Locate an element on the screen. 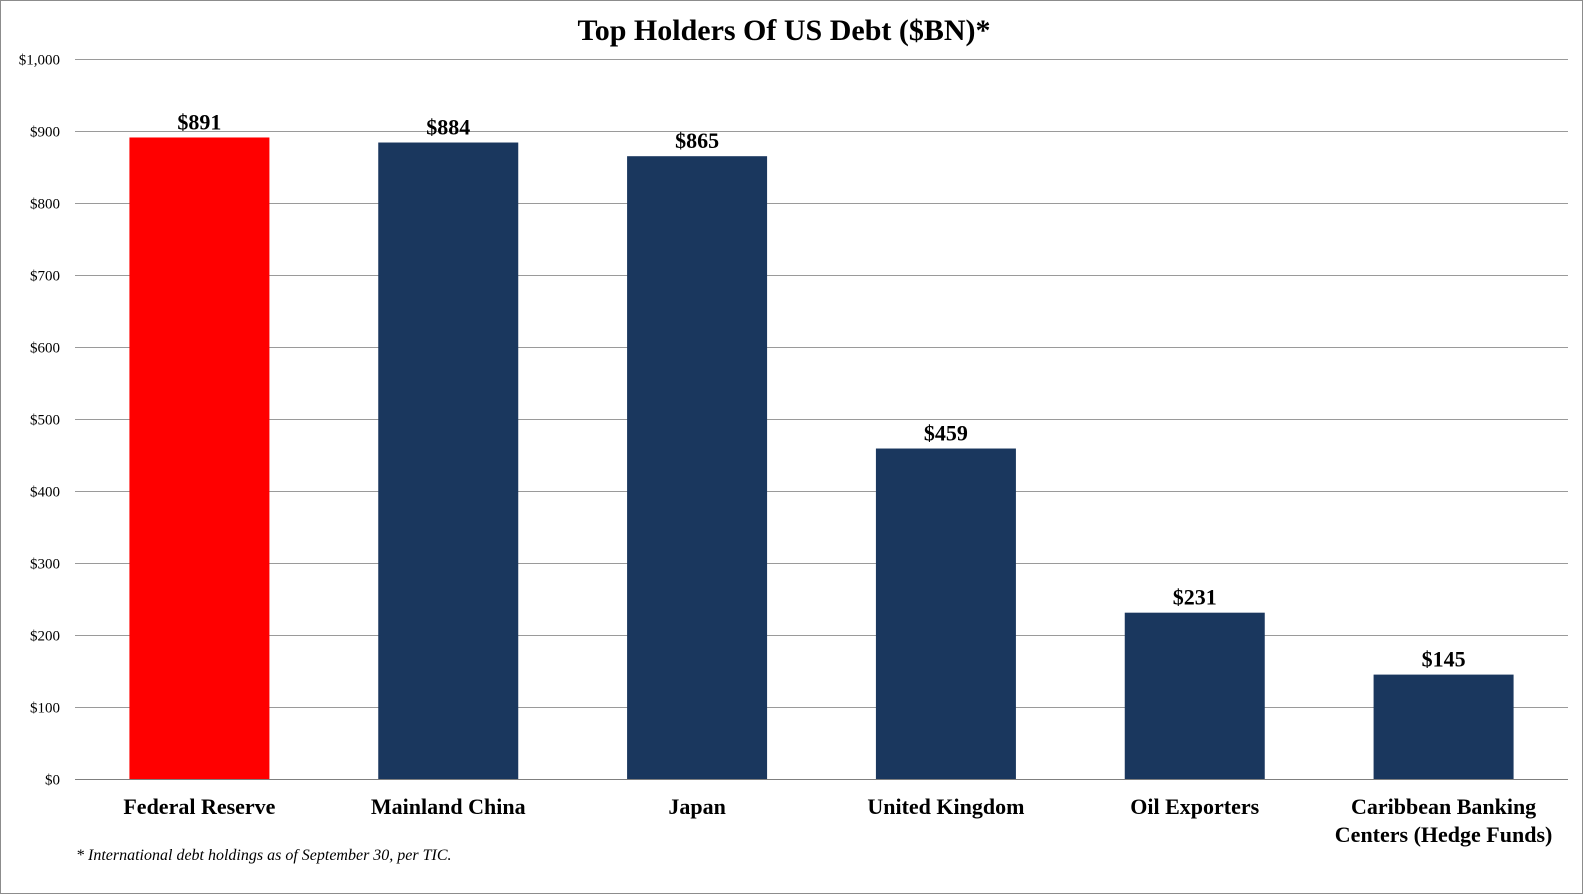 This screenshot has height=894, width=1583. y-tick-label: $300 is located at coordinates (45, 565).